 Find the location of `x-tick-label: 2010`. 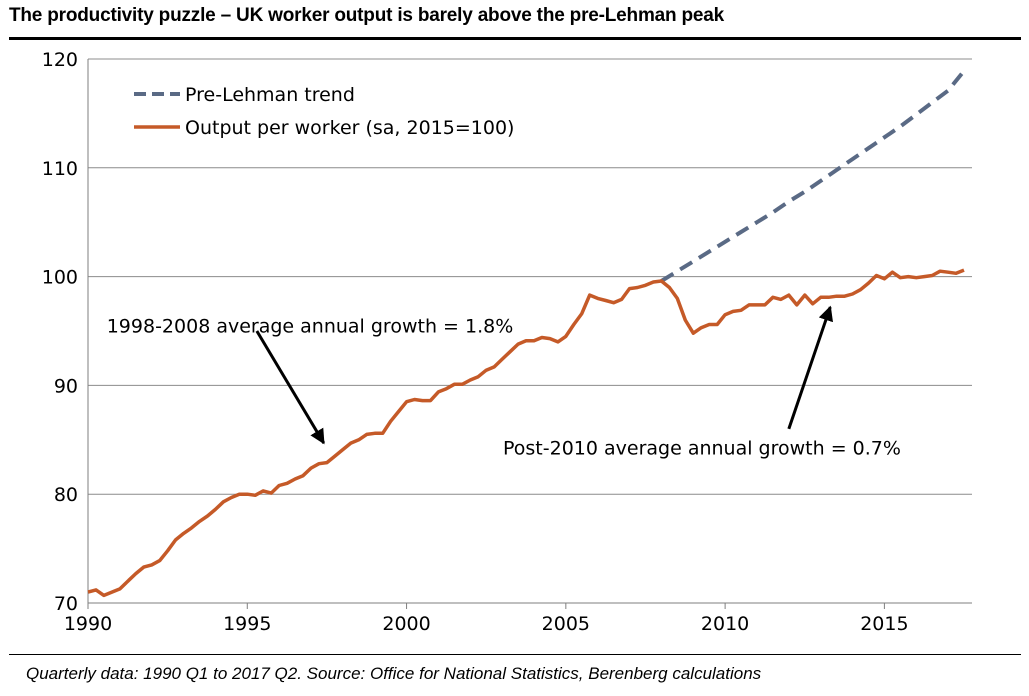

x-tick-label: 2010 is located at coordinates (725, 624).